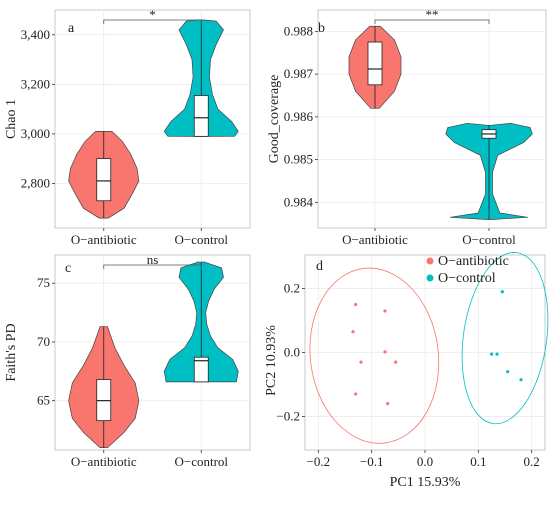 The image size is (550, 510). Describe the element at coordinates (153, 259) in the screenshot. I see `significance-label: ns` at that location.